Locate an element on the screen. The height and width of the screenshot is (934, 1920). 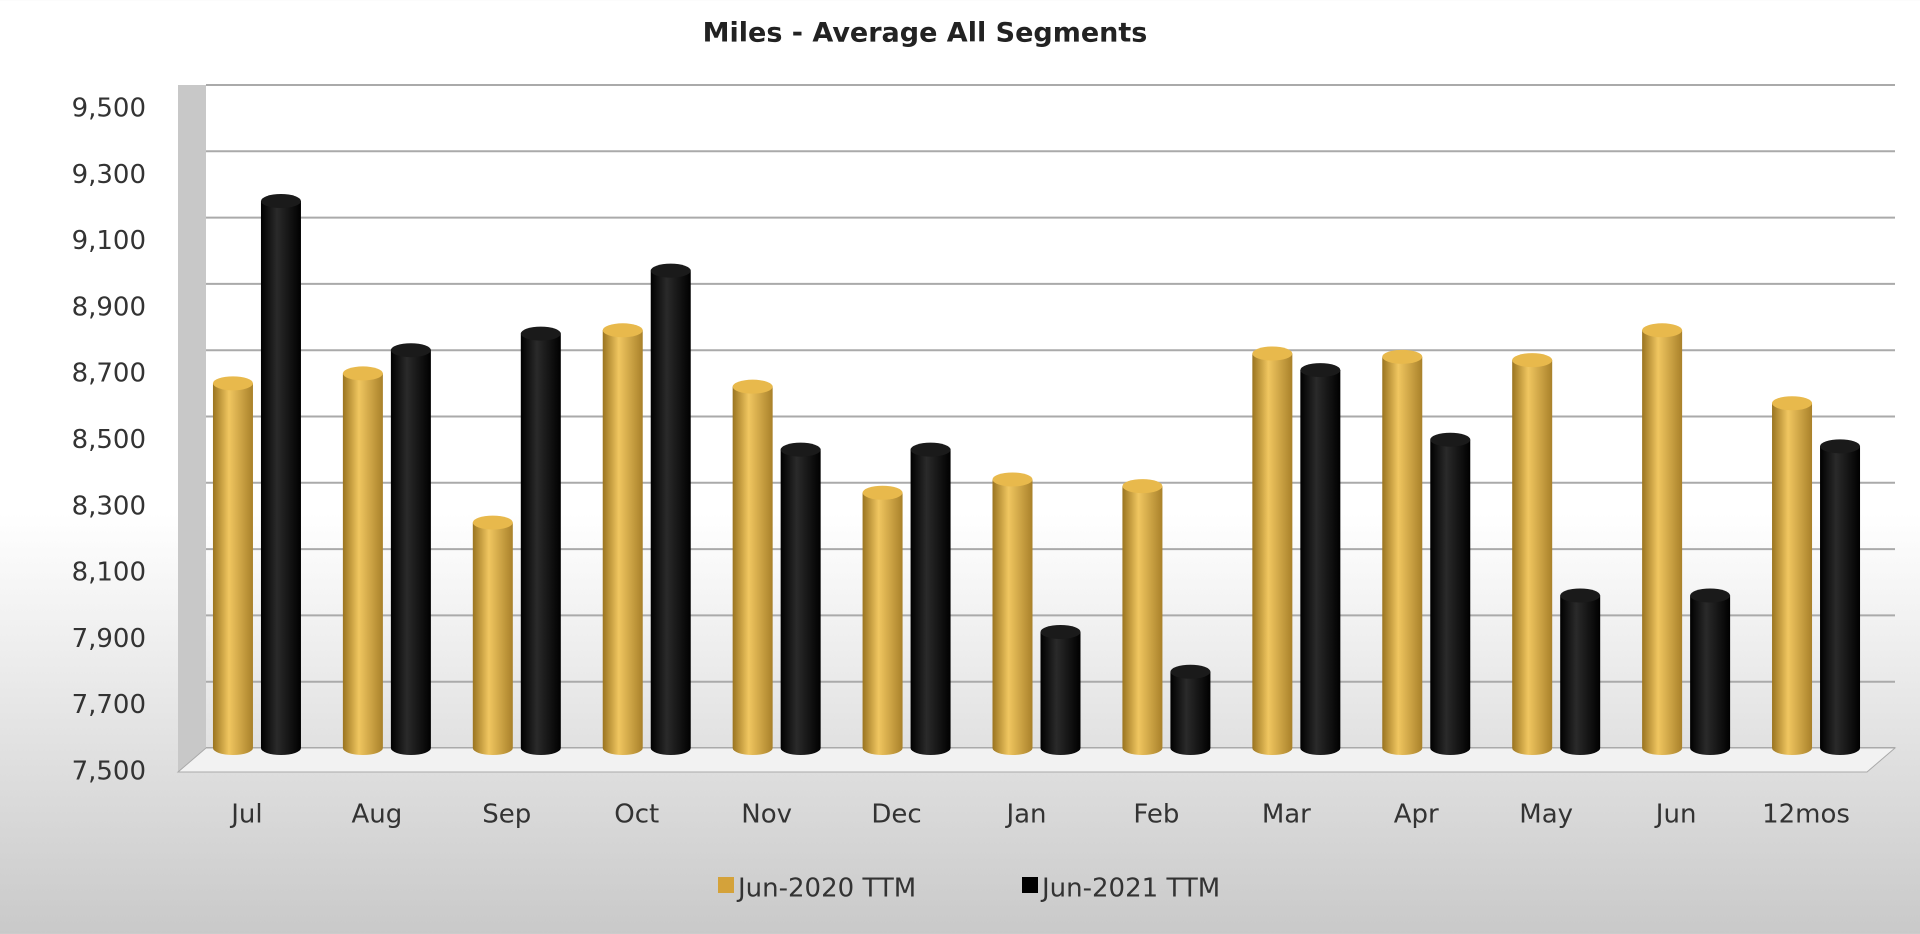
x-tick-label: Jul is located at coordinates (245, 815).